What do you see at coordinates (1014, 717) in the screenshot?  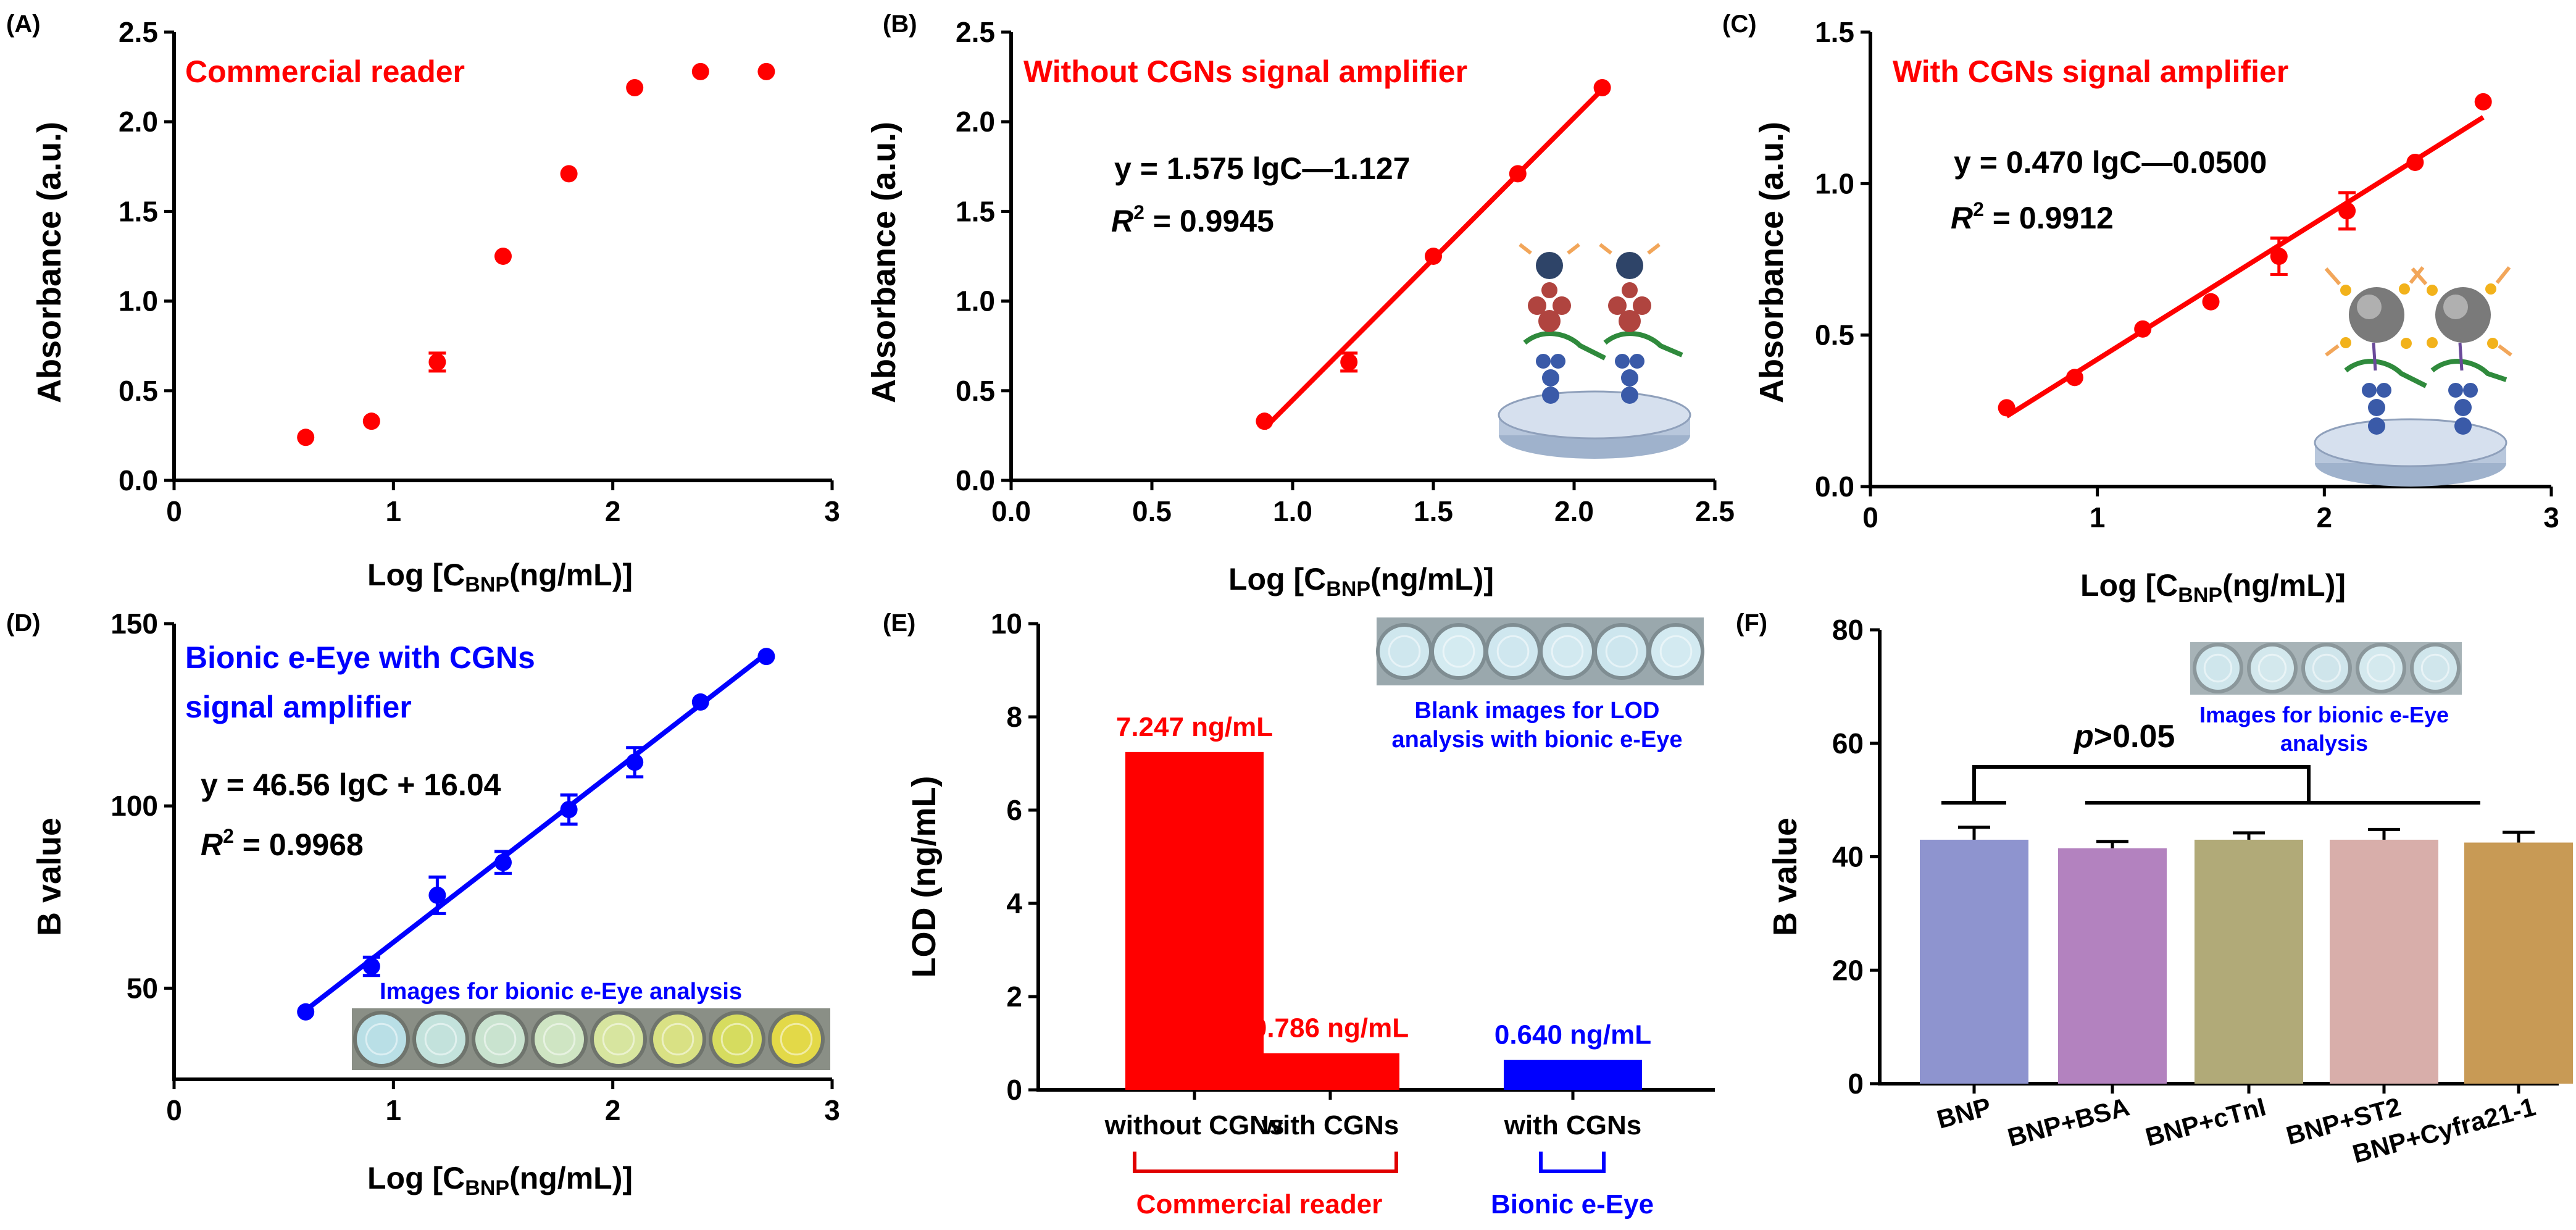 I see `y-tick-label: 8` at bounding box center [1014, 717].